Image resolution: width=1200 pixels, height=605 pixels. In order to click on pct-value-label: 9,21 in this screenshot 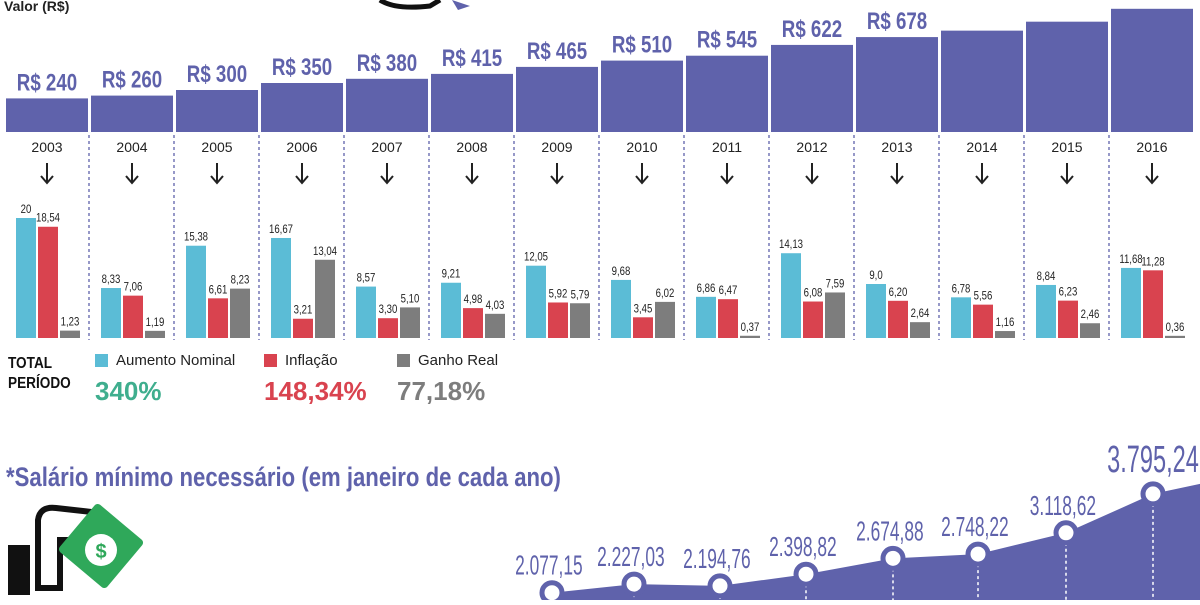, I will do `click(451, 274)`.